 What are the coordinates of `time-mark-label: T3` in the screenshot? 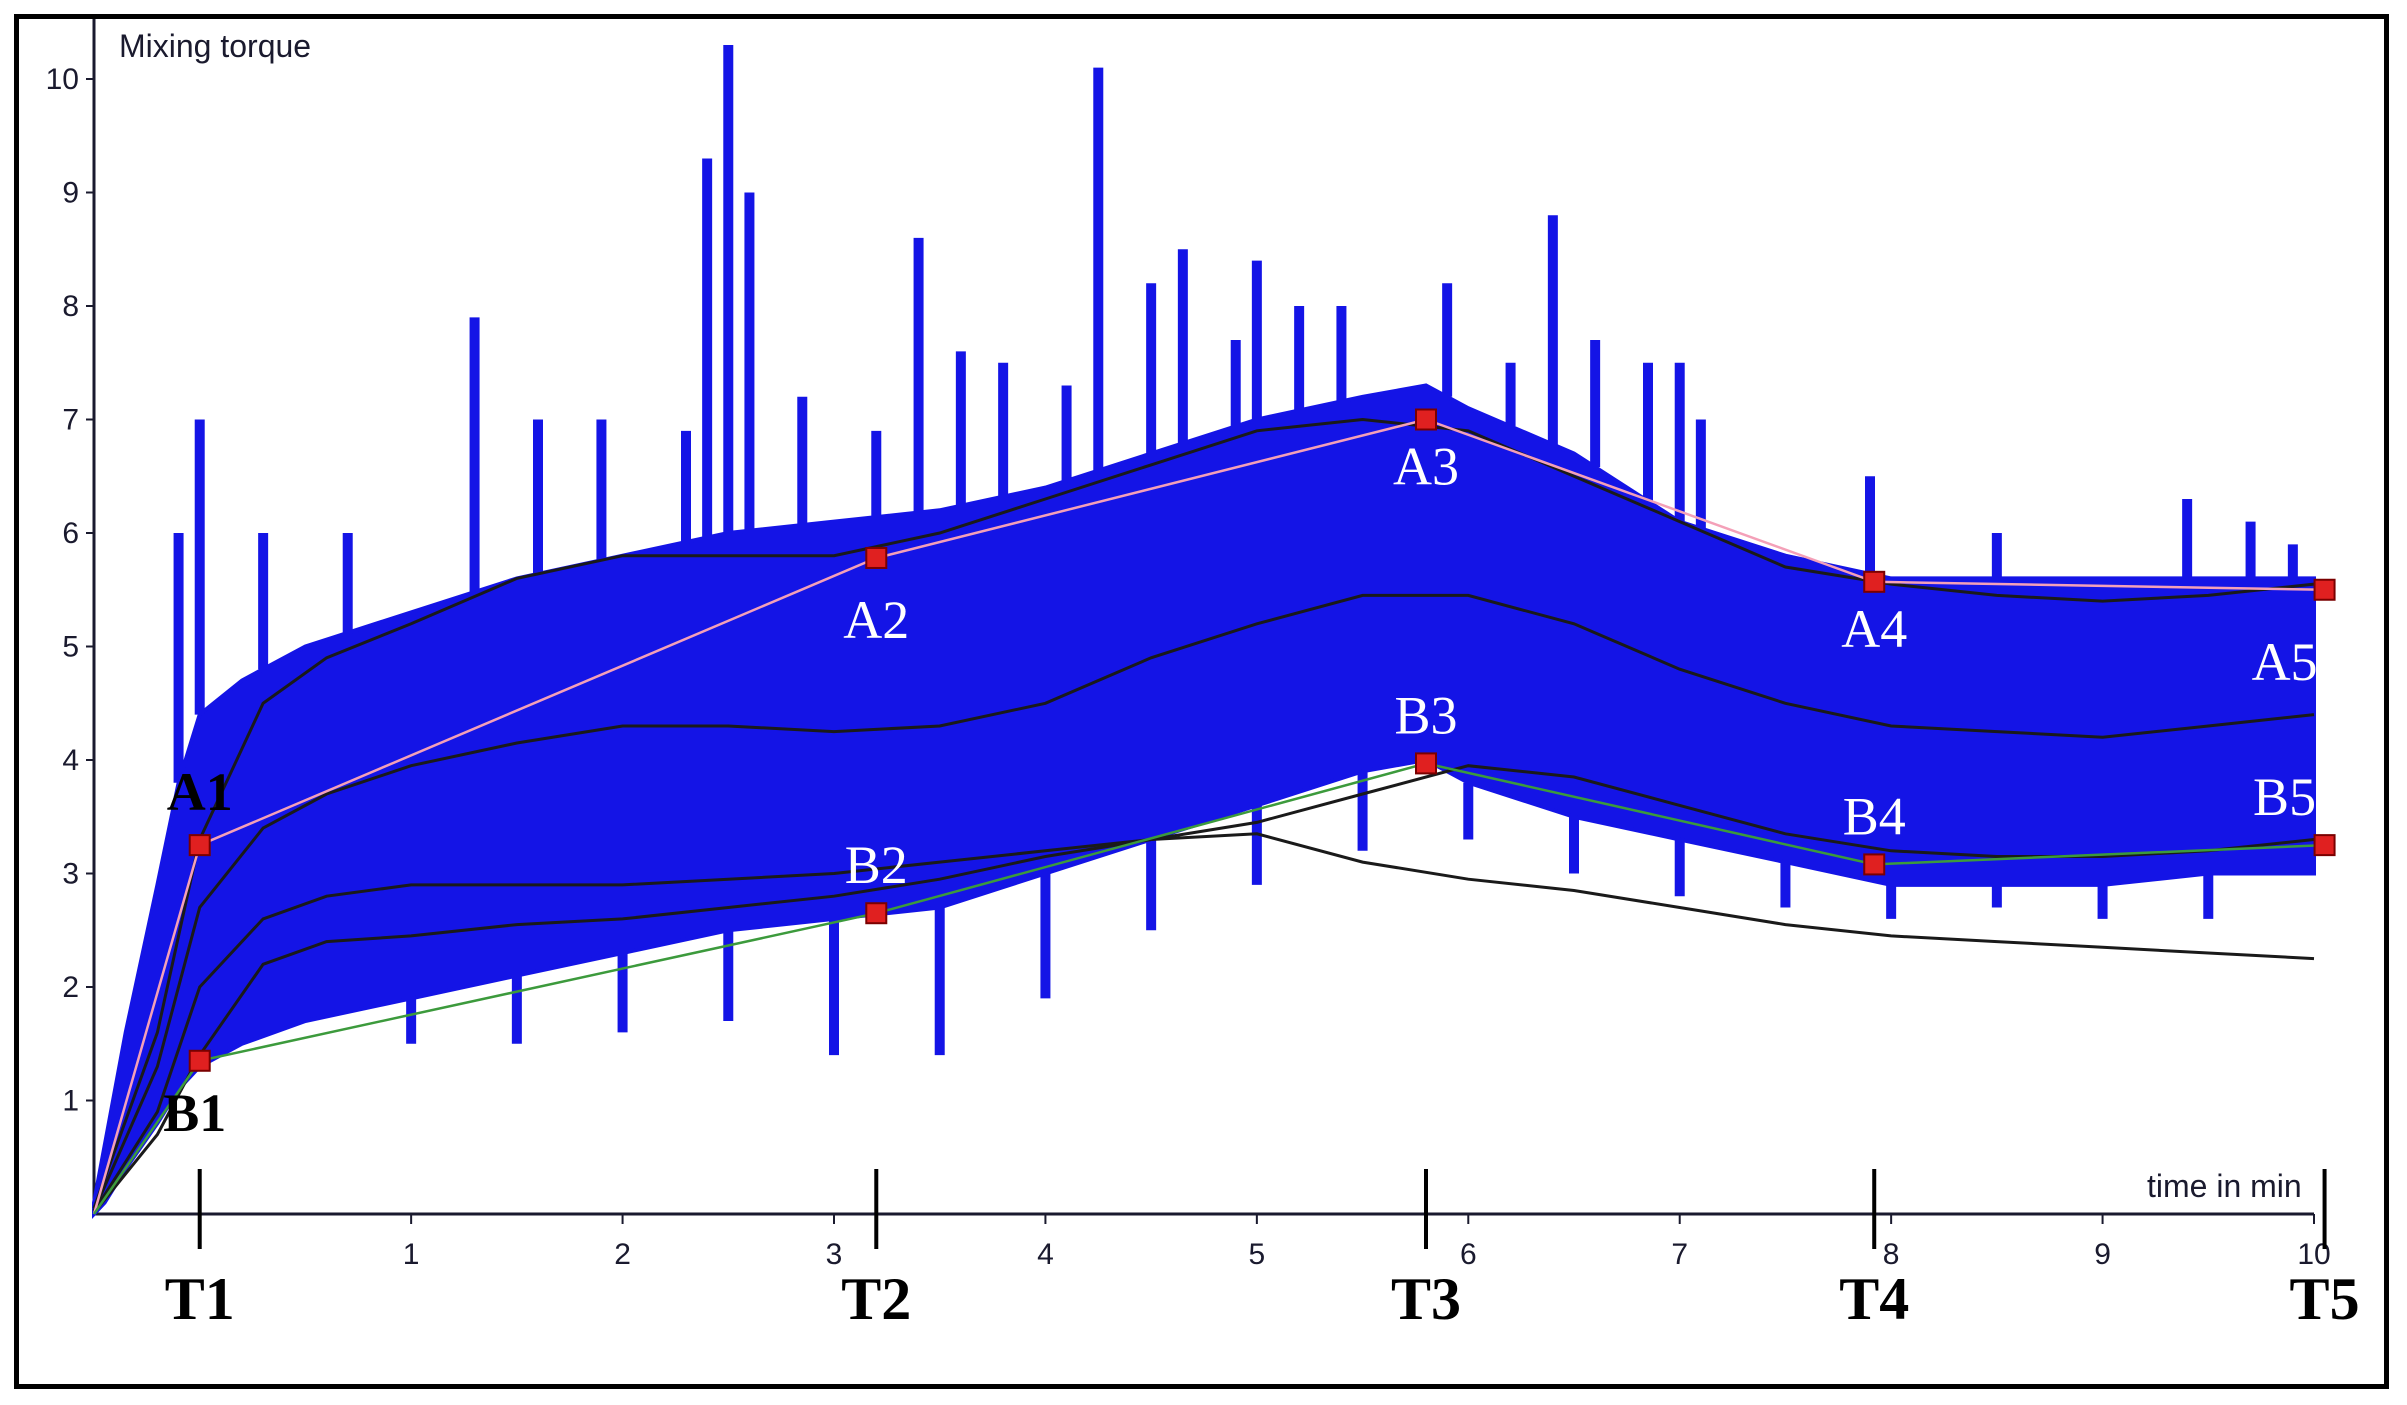 It's located at (1426, 1299).